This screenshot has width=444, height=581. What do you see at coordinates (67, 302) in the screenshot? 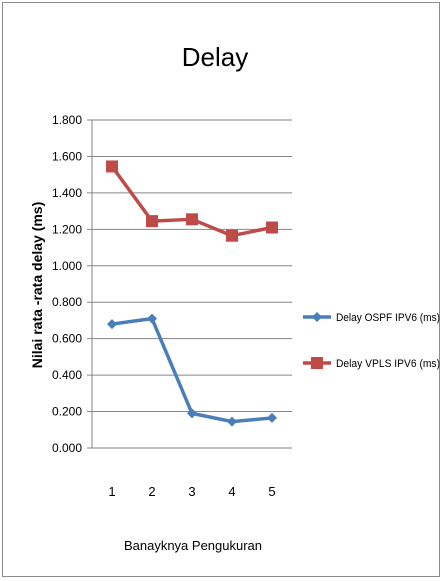
I see `y-tick-label: 0.800` at bounding box center [67, 302].